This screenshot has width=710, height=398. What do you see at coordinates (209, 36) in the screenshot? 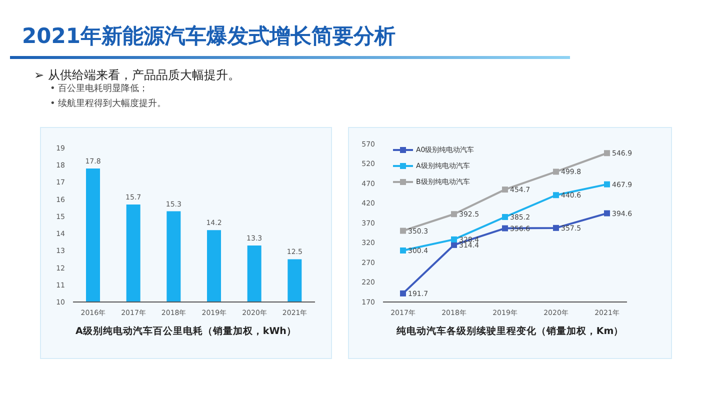
I see `text: 2021年新能源汽车爆发式增长简要分析` at bounding box center [209, 36].